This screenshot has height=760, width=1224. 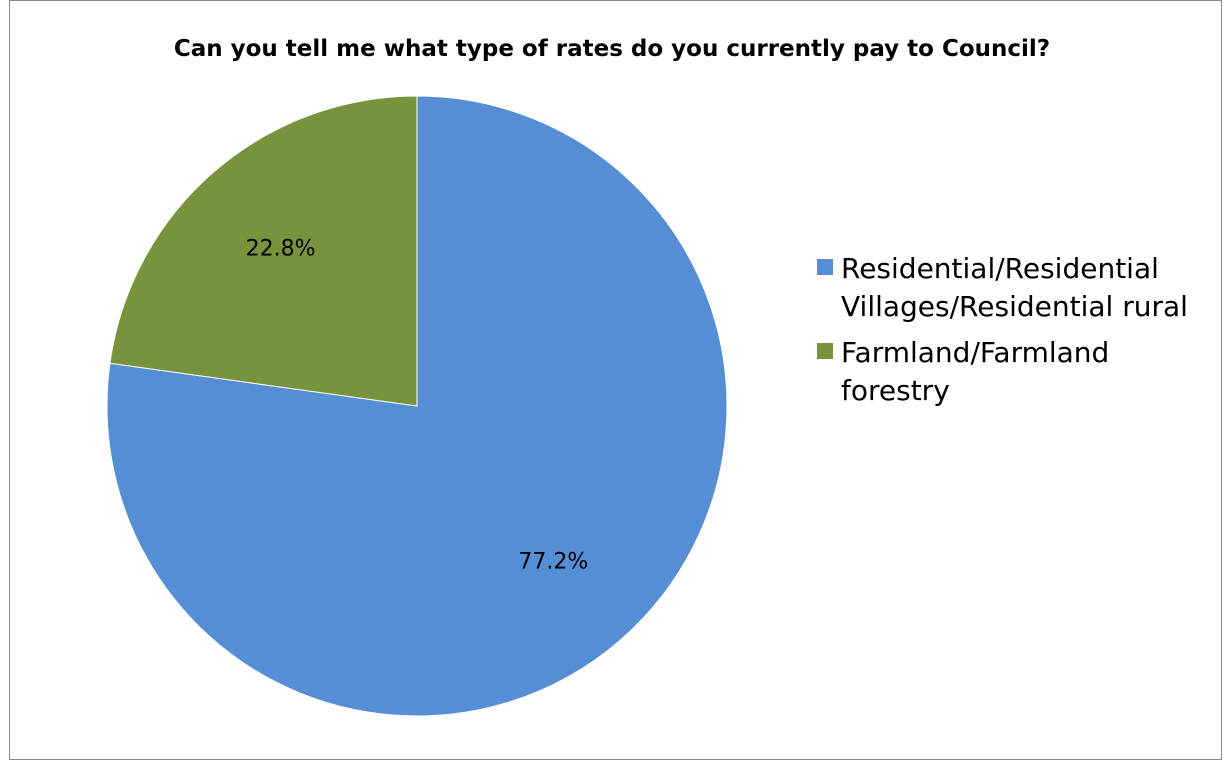 I want to click on pie-slice-farmland, so click(x=263, y=251).